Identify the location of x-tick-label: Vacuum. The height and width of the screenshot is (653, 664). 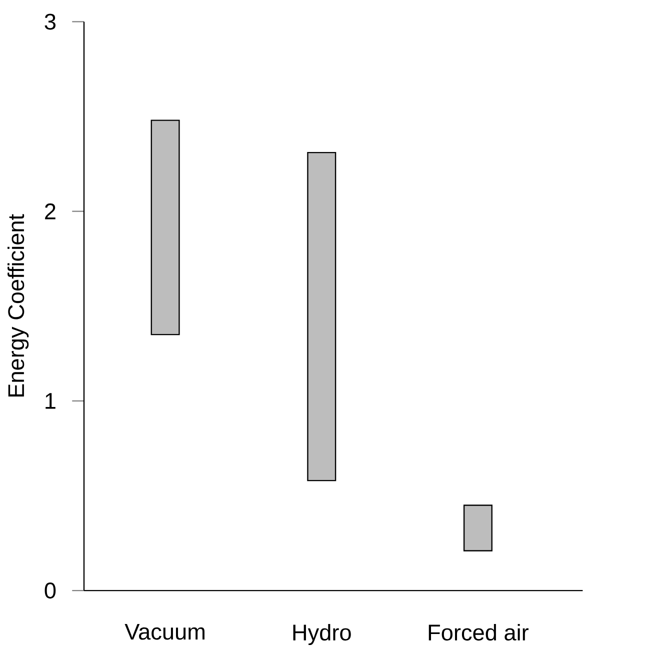
(164, 632).